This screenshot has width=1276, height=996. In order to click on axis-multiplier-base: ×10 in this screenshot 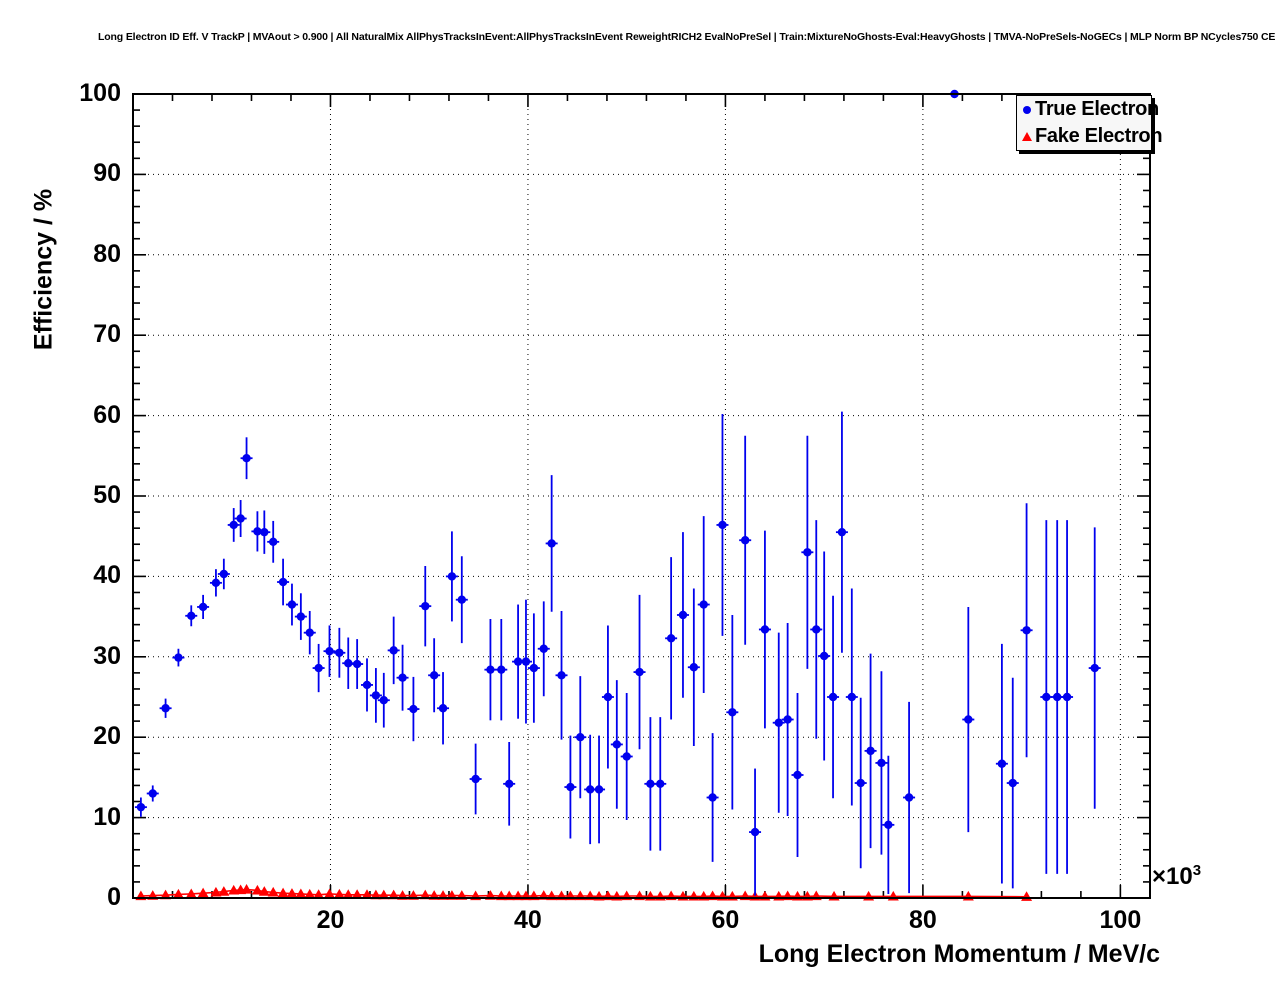, I will do `click(1172, 876)`.